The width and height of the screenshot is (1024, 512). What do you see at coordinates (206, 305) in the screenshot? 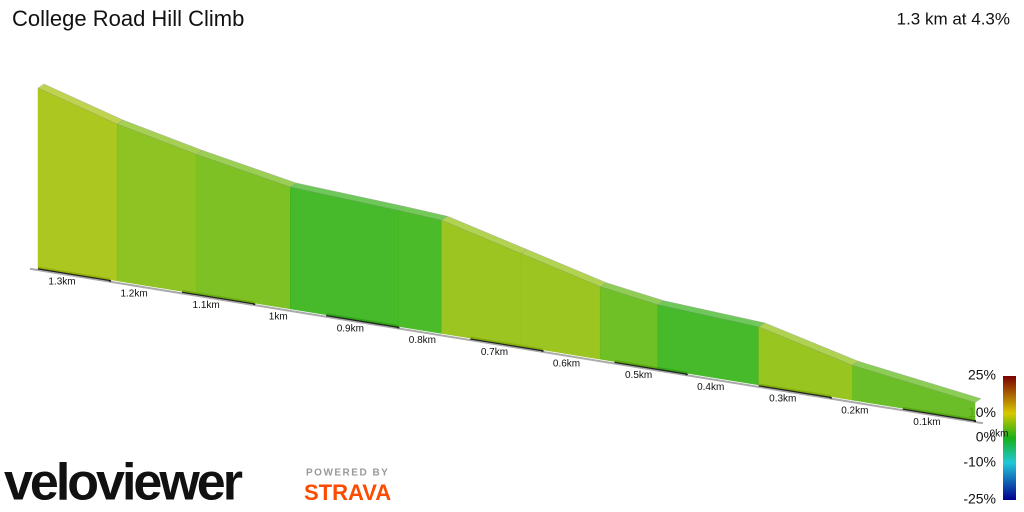
I see `x-tick-label: 1.1km` at bounding box center [206, 305].